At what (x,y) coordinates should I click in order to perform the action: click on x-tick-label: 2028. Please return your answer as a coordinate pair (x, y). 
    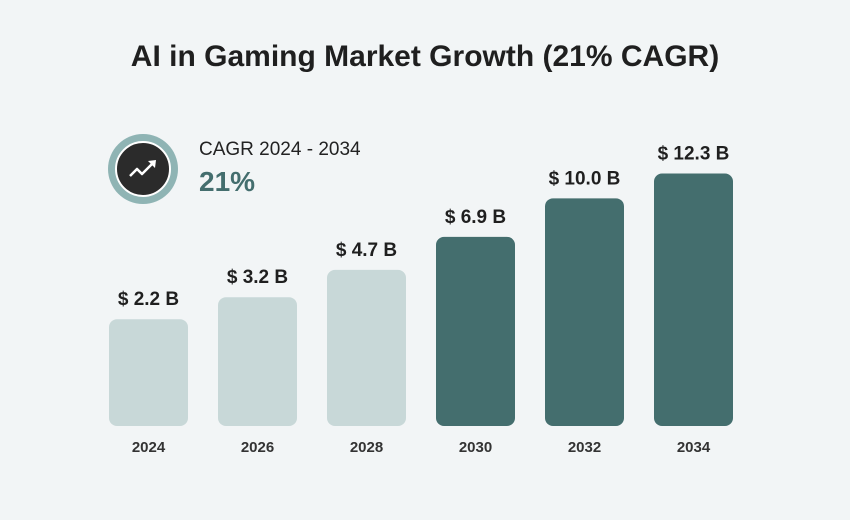
    Looking at the image, I should click on (366, 447).